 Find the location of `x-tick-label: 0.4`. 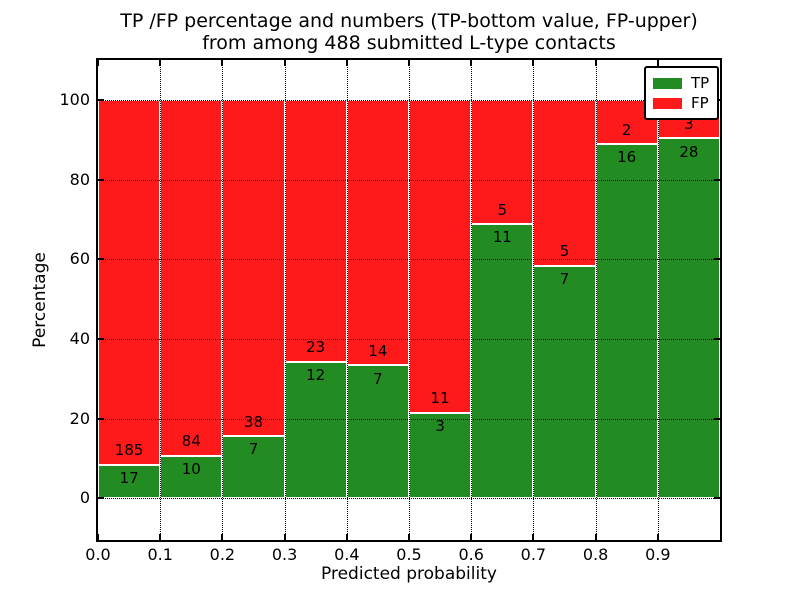

x-tick-label: 0.4 is located at coordinates (347, 554).